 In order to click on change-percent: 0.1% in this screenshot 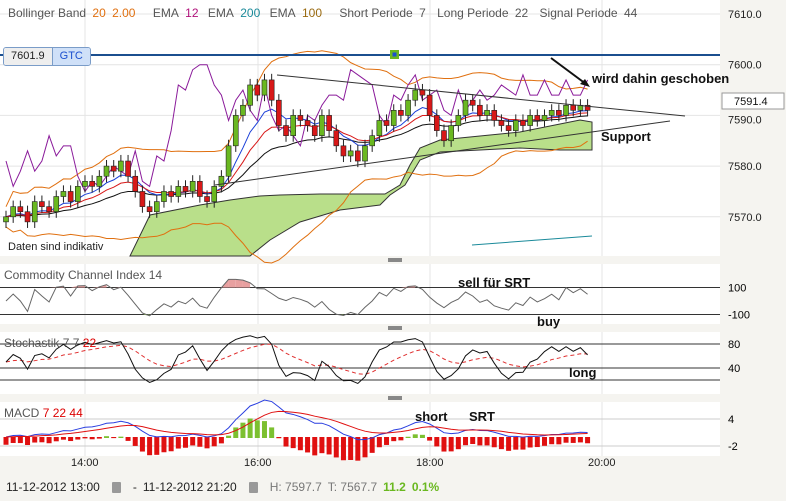, I will do `click(425, 487)`.